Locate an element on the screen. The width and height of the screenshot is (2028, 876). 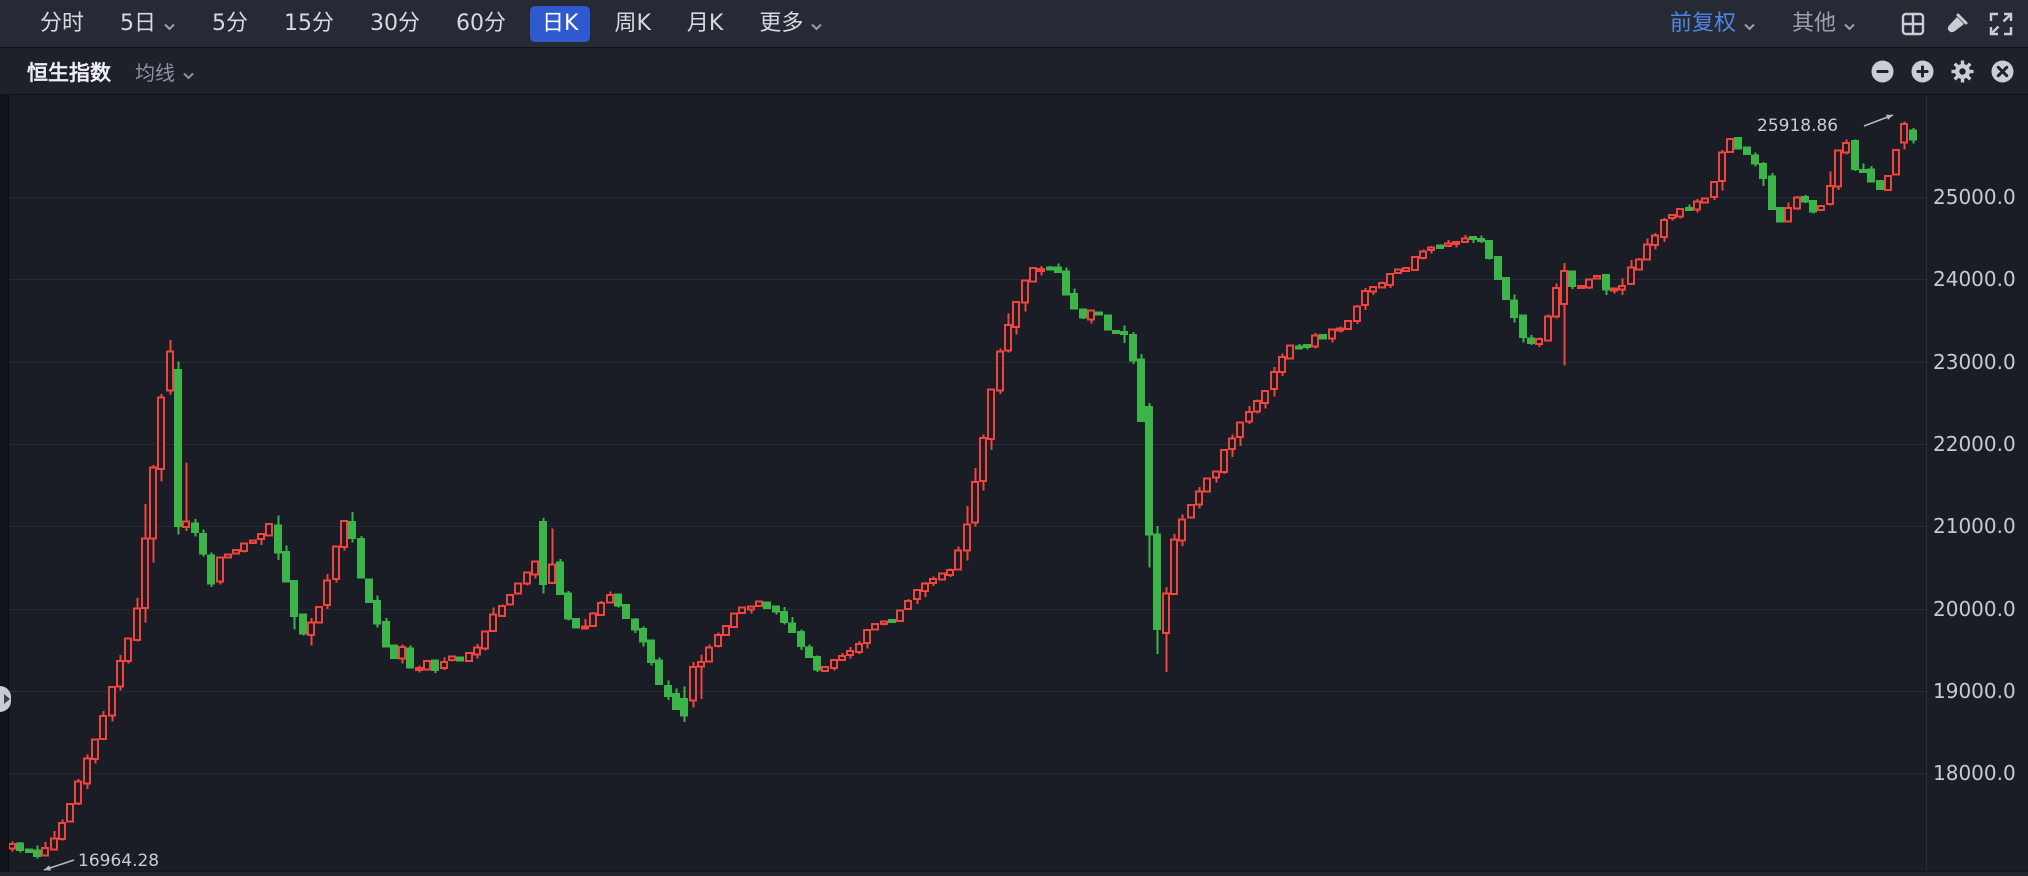
tab-daily-k: 日K is located at coordinates (560, 23).